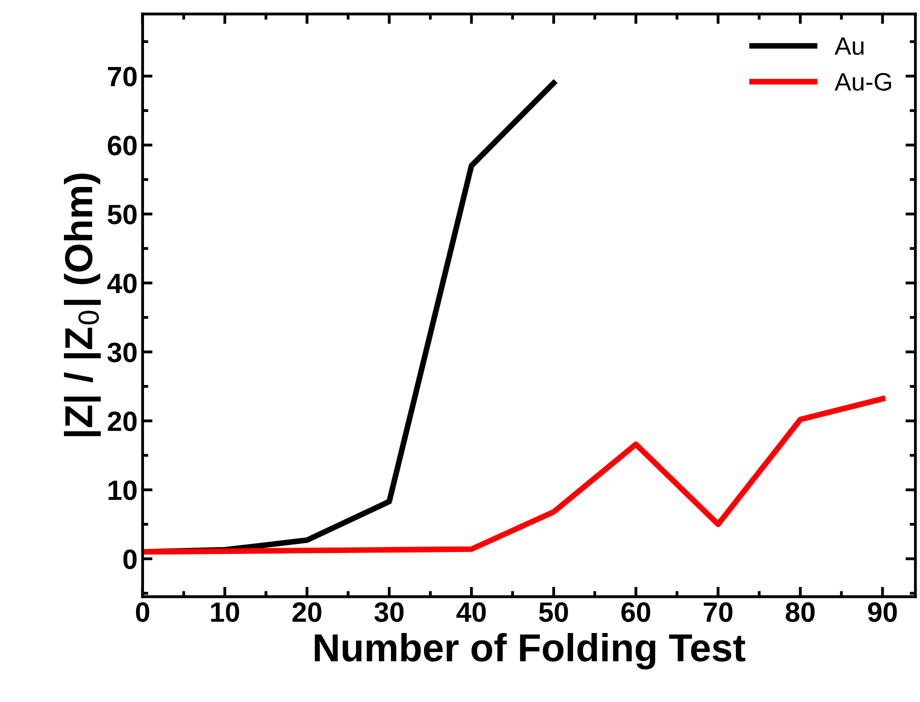 The image size is (920, 702). Describe the element at coordinates (849, 46) in the screenshot. I see `legend-label: Au` at that location.